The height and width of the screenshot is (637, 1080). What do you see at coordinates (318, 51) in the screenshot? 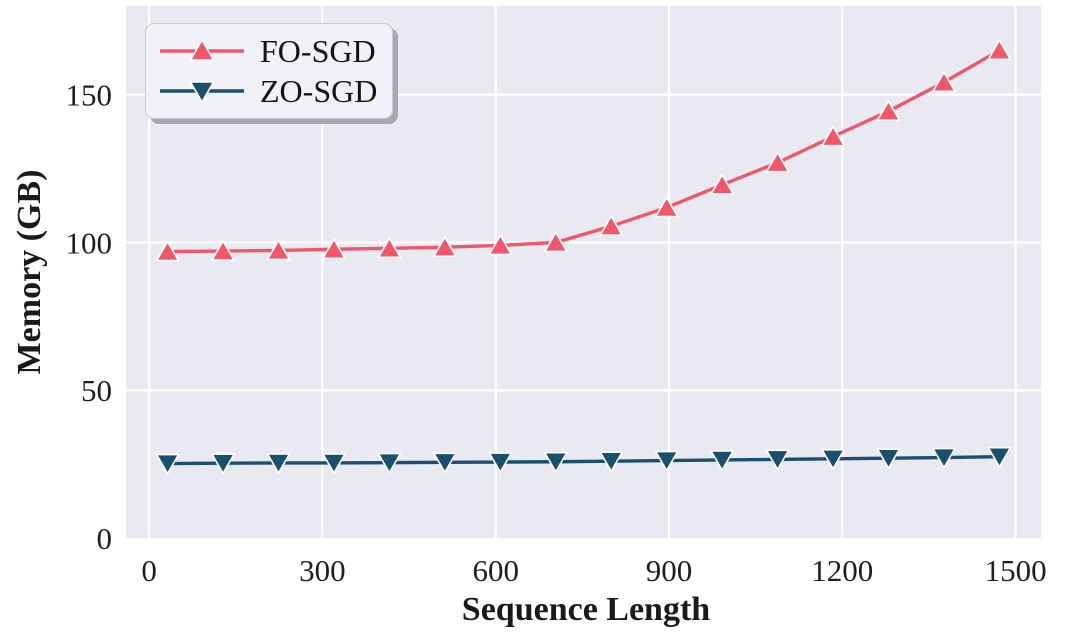
I see `legend-label-fo-sgd: FO-SGD` at bounding box center [318, 51].